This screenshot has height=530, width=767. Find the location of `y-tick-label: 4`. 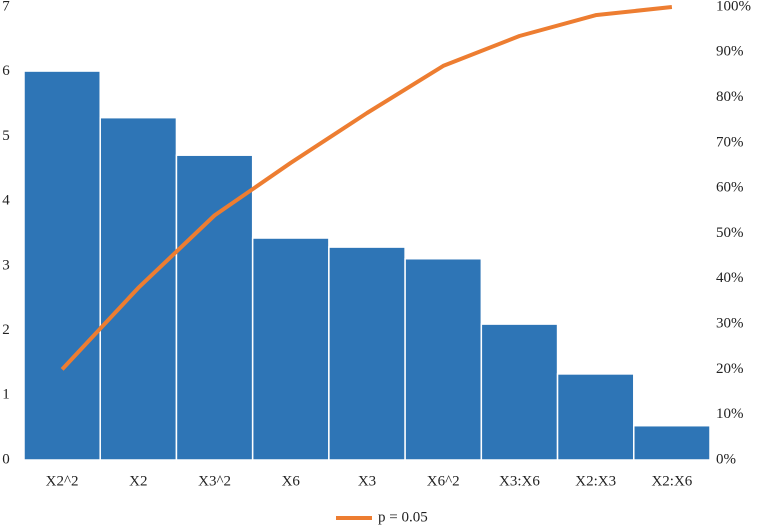

y-tick-label: 4 is located at coordinates (6, 201).